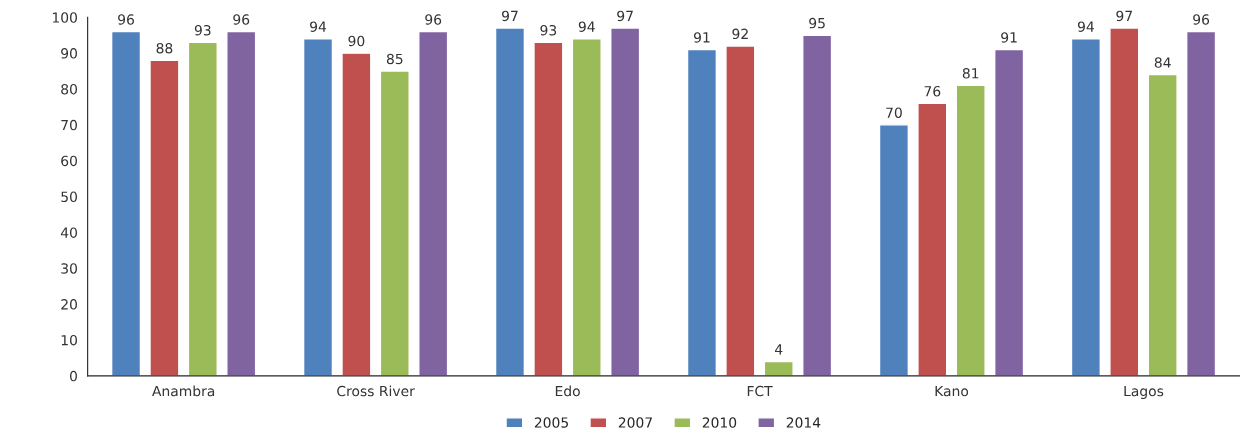 This screenshot has width=1252, height=432. I want to click on y-tick-label: 50, so click(69, 197).